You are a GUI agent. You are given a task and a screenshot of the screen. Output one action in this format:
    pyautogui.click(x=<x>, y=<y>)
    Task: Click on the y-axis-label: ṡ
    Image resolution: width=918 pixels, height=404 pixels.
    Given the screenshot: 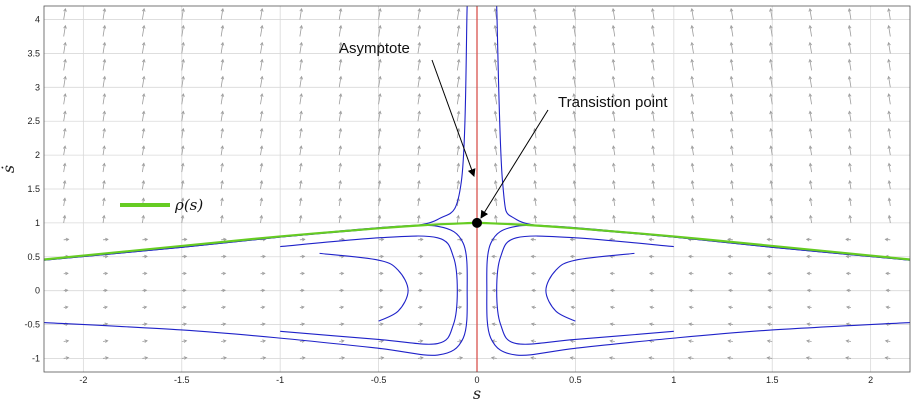 What is the action you would take?
    pyautogui.click(x=9, y=169)
    